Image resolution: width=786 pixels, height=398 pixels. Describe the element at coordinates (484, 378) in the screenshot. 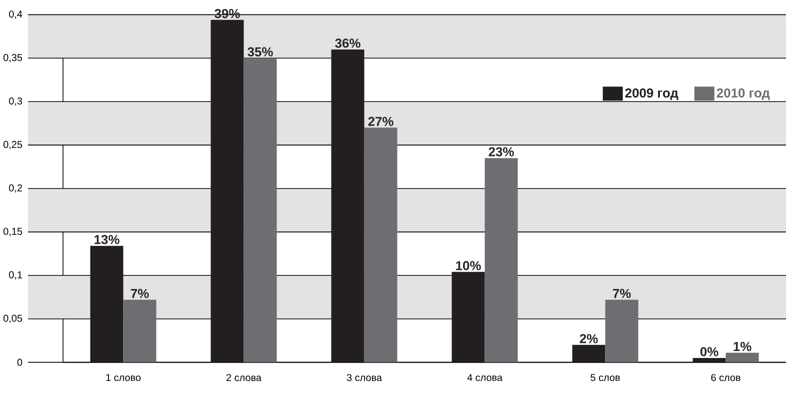

I see `x-tick-label: 4 слова` at that location.